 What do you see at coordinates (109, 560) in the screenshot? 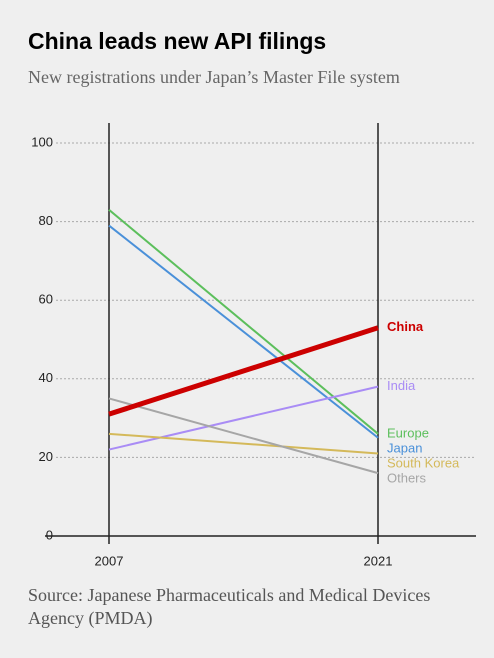
I see `x-tick-label: 2007` at bounding box center [109, 560].